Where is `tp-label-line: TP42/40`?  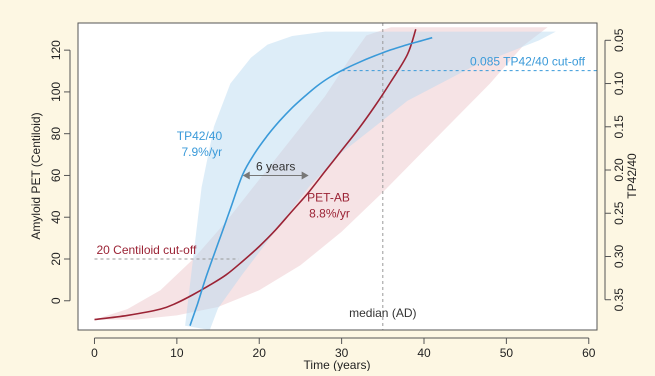
tp-label-line: TP42/40 is located at coordinates (200, 136).